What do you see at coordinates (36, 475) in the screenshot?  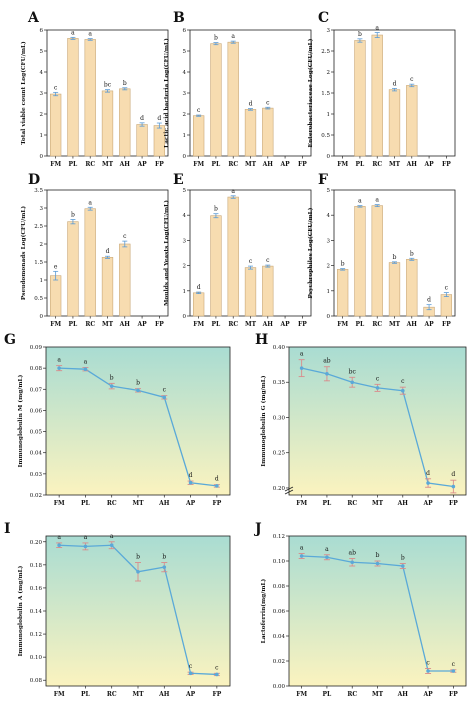 I see `y-tick-label: 0.03` at bounding box center [36, 475].